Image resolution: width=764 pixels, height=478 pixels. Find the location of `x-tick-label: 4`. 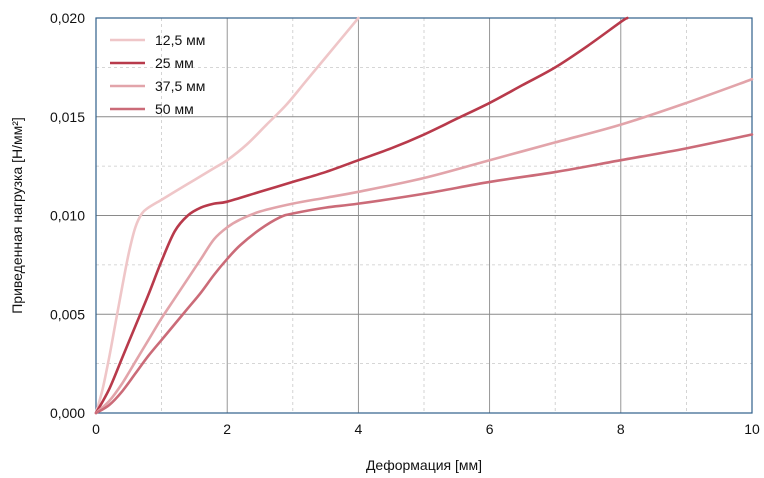

x-tick-label: 4 is located at coordinates (359, 429).